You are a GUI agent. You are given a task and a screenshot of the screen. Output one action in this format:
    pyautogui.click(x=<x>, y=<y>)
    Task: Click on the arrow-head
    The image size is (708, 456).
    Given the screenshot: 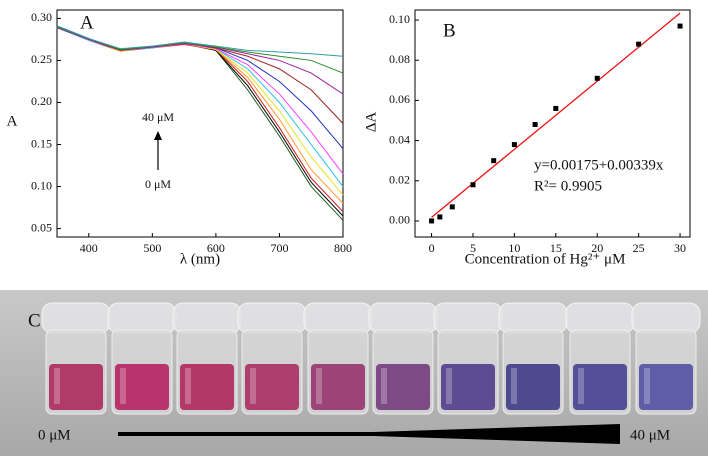 What is the action you would take?
    pyautogui.click(x=158, y=135)
    